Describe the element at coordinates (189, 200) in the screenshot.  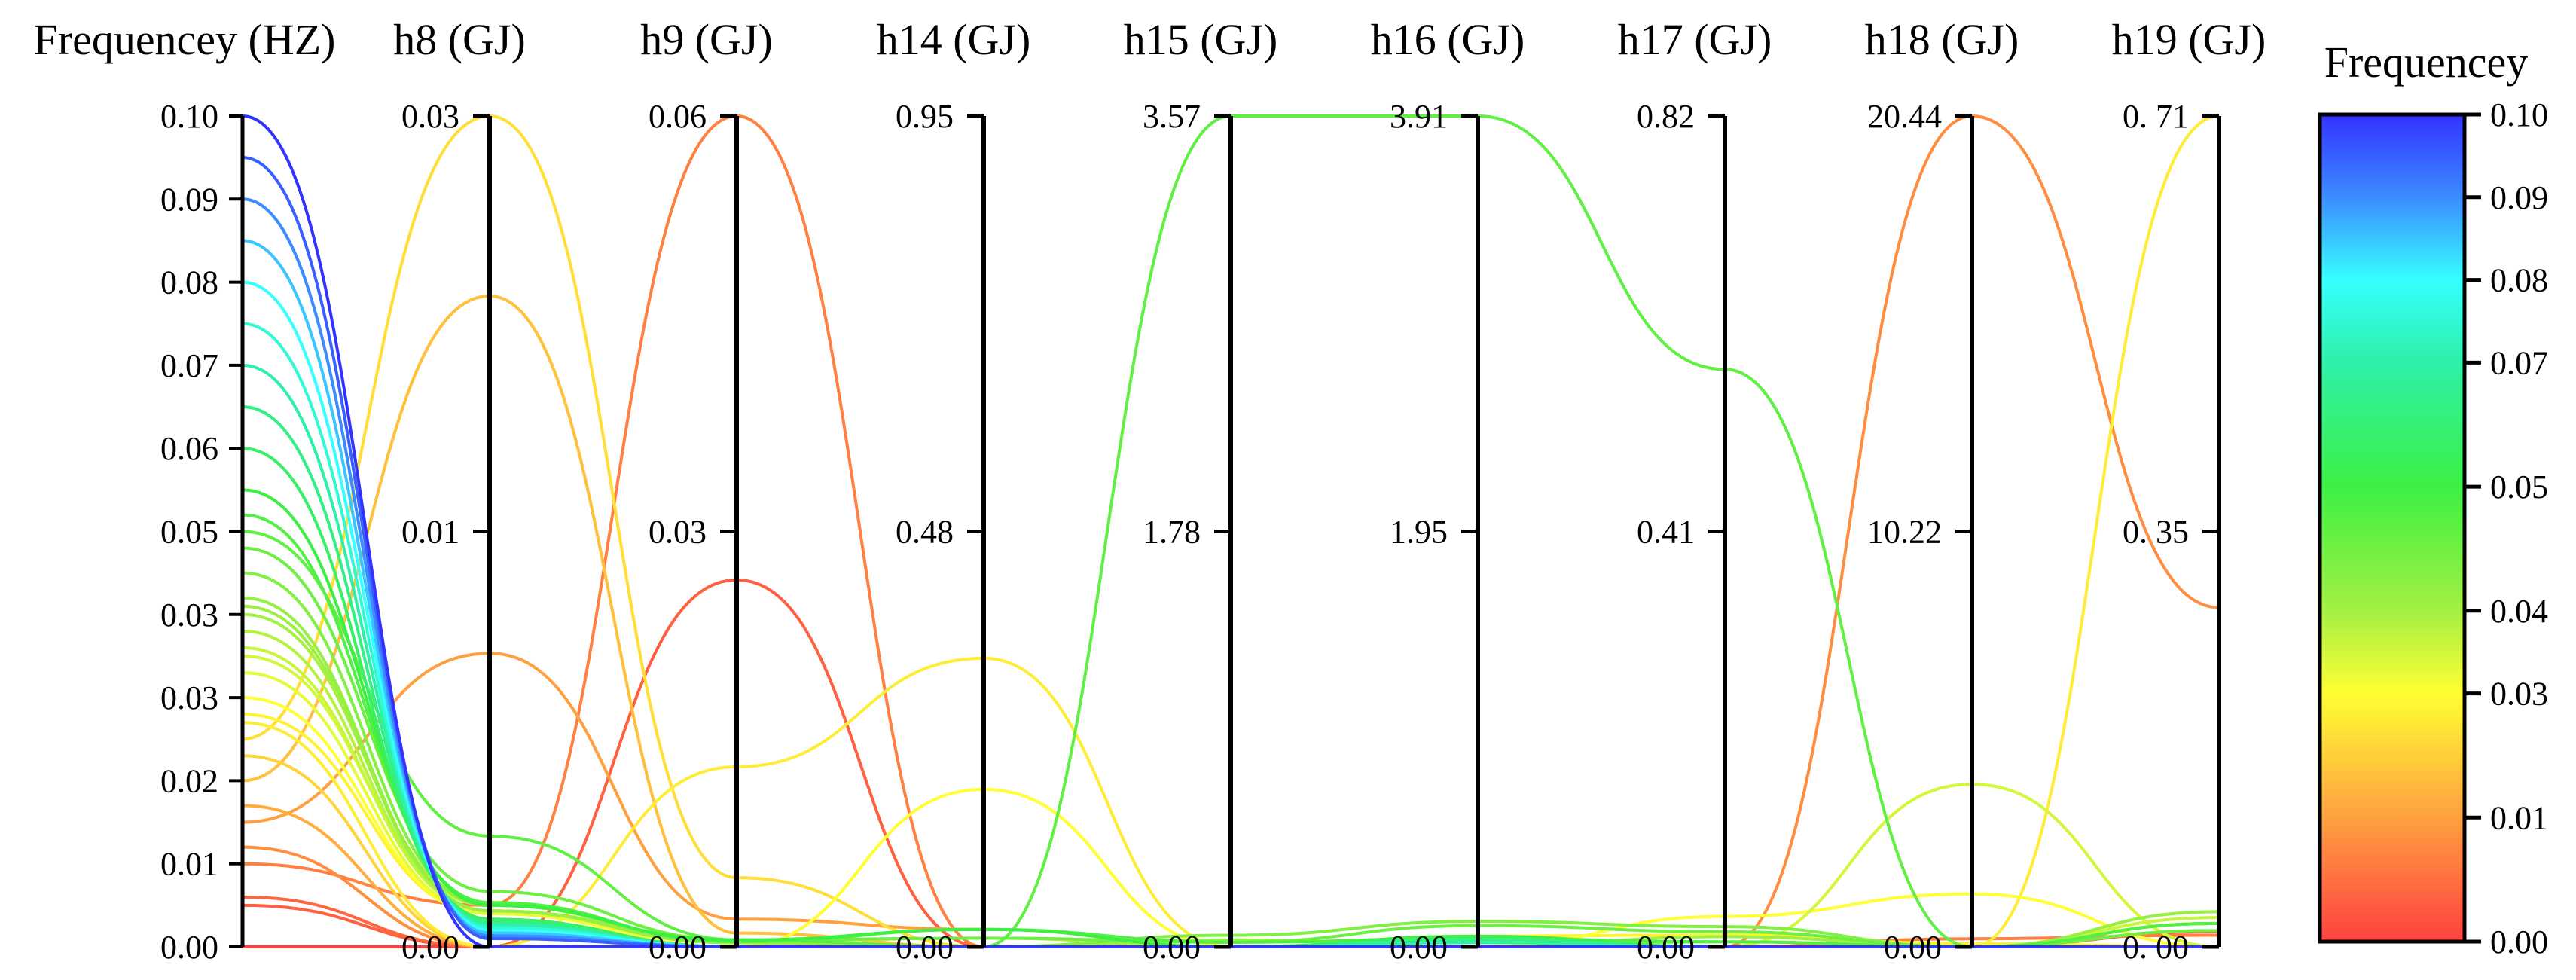
I see `tick-label: 0.09` at that location.